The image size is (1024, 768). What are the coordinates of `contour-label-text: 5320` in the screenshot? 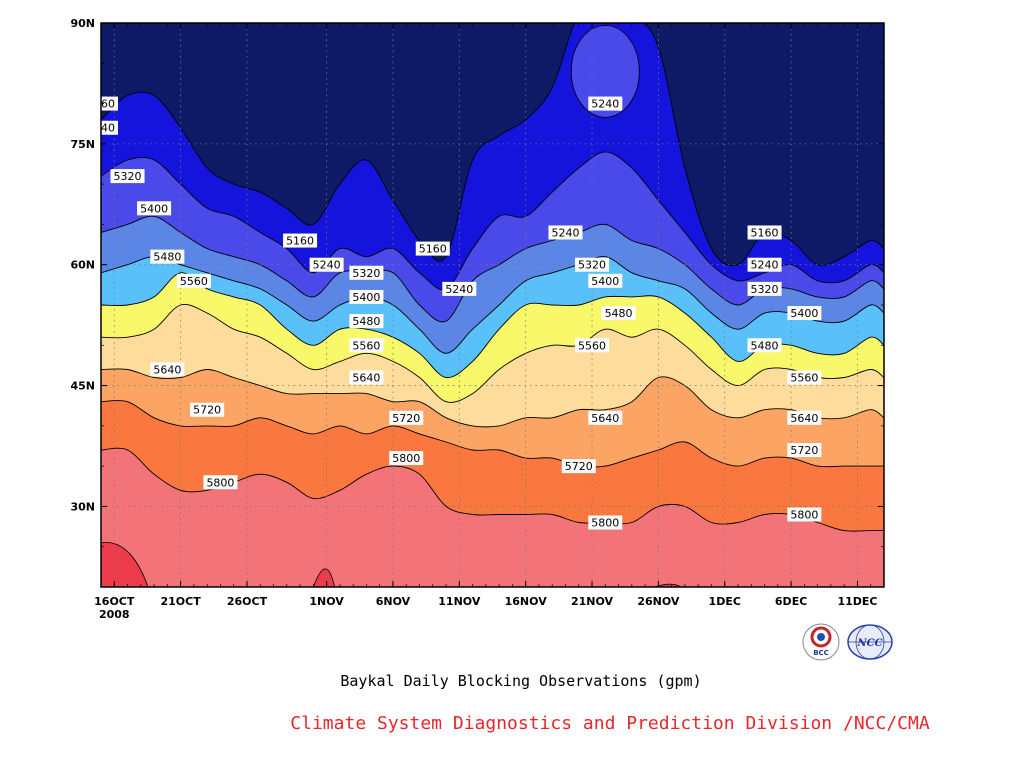 It's located at (366, 273).